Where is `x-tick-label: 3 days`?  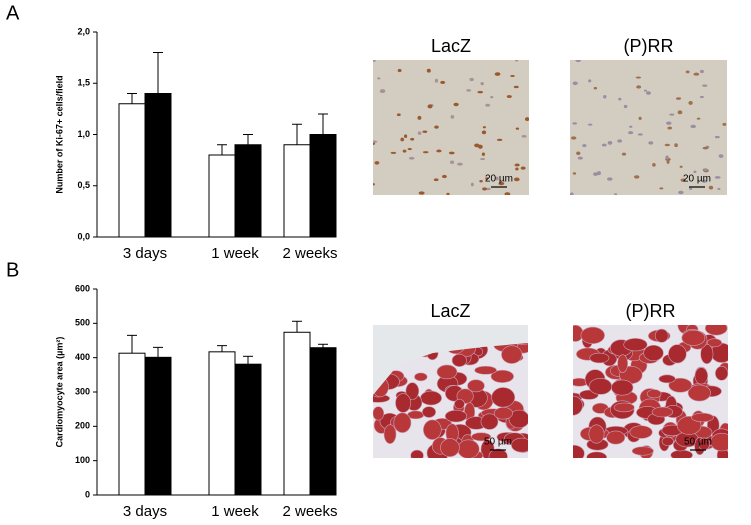
x-tick-label: 3 days is located at coordinates (145, 253).